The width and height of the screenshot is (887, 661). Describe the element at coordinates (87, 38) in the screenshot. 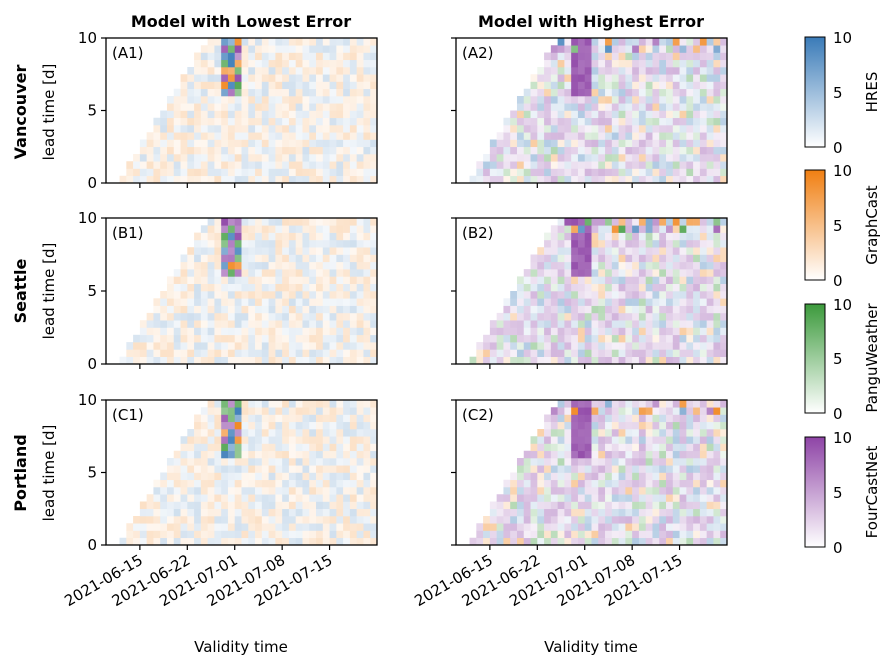

I see `y-tick-label: 10` at that location.